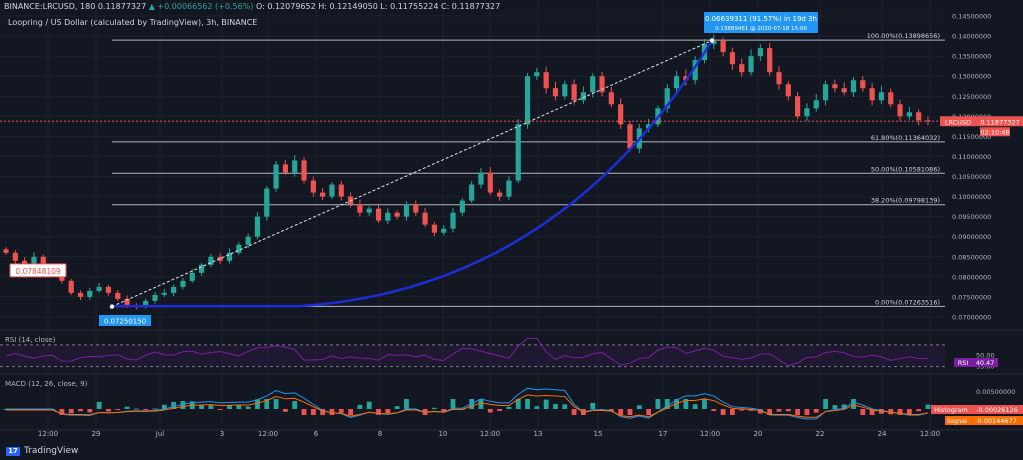 This screenshot has height=460, width=1023. I want to click on macd-label: MACD (12, 26, close, 9), so click(46, 384).